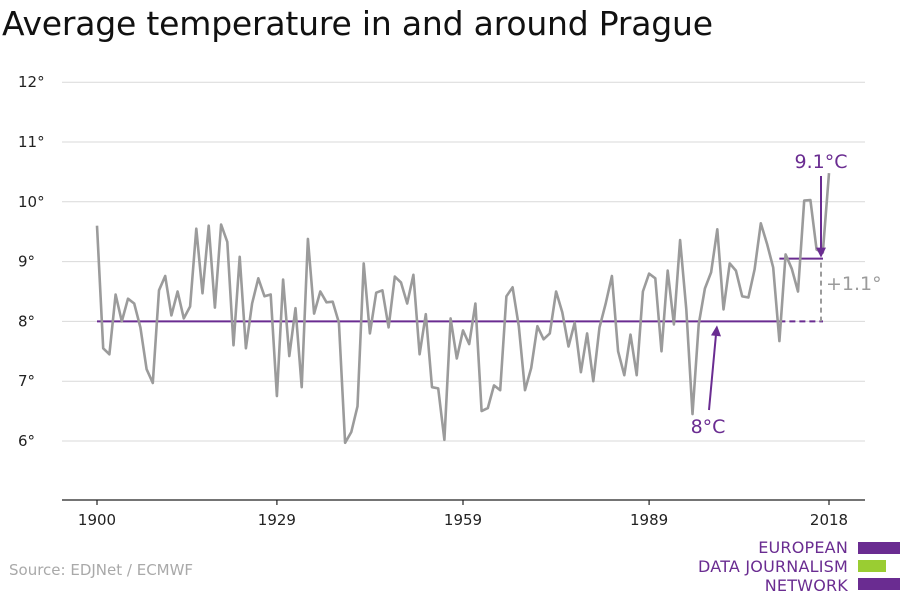 The image size is (900, 600). I want to click on recent-arrow-head, so click(821, 252).